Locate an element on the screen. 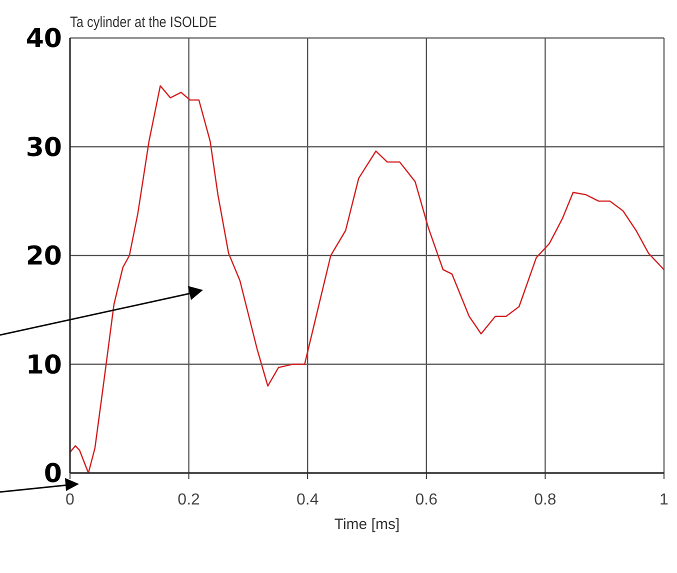 The width and height of the screenshot is (677, 573). y-tick-label: 10 is located at coordinates (44, 365).